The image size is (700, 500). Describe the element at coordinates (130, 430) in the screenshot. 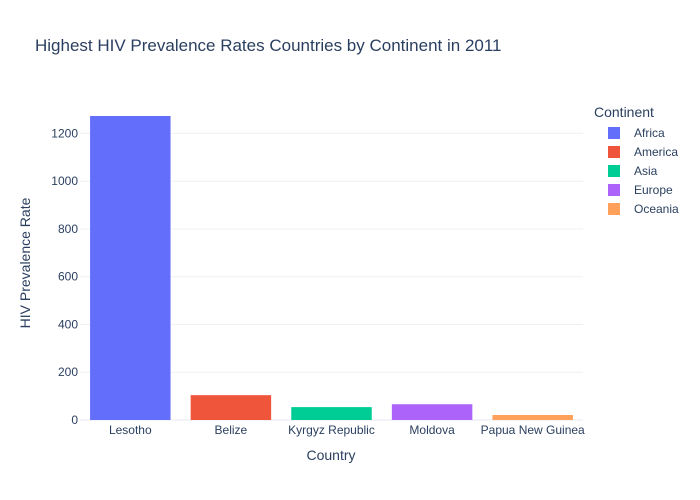

I see `x-tick-label: Lesotho` at that location.